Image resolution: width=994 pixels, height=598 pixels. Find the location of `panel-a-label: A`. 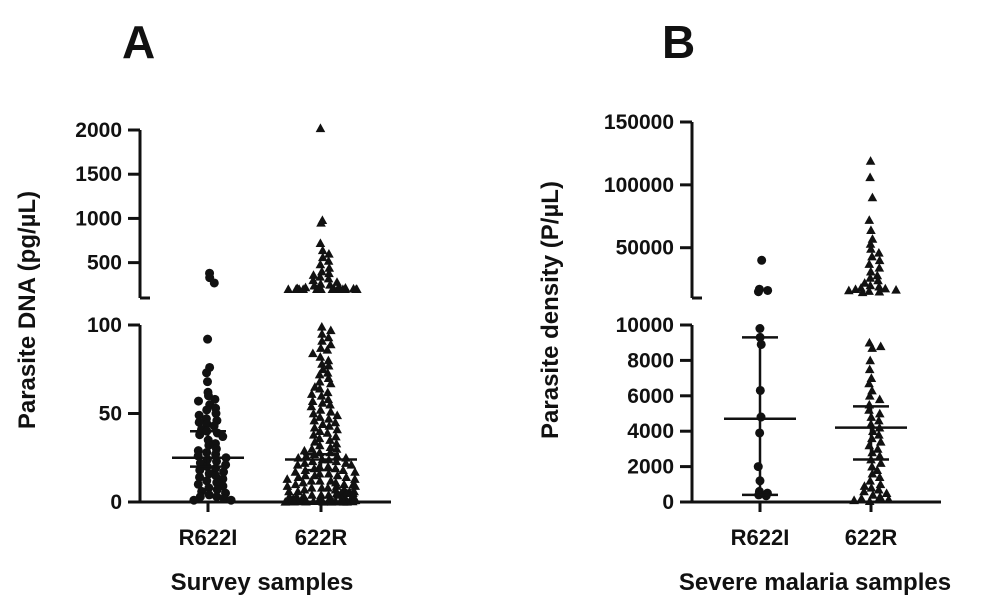

panel-a-label: A is located at coordinates (138, 42).